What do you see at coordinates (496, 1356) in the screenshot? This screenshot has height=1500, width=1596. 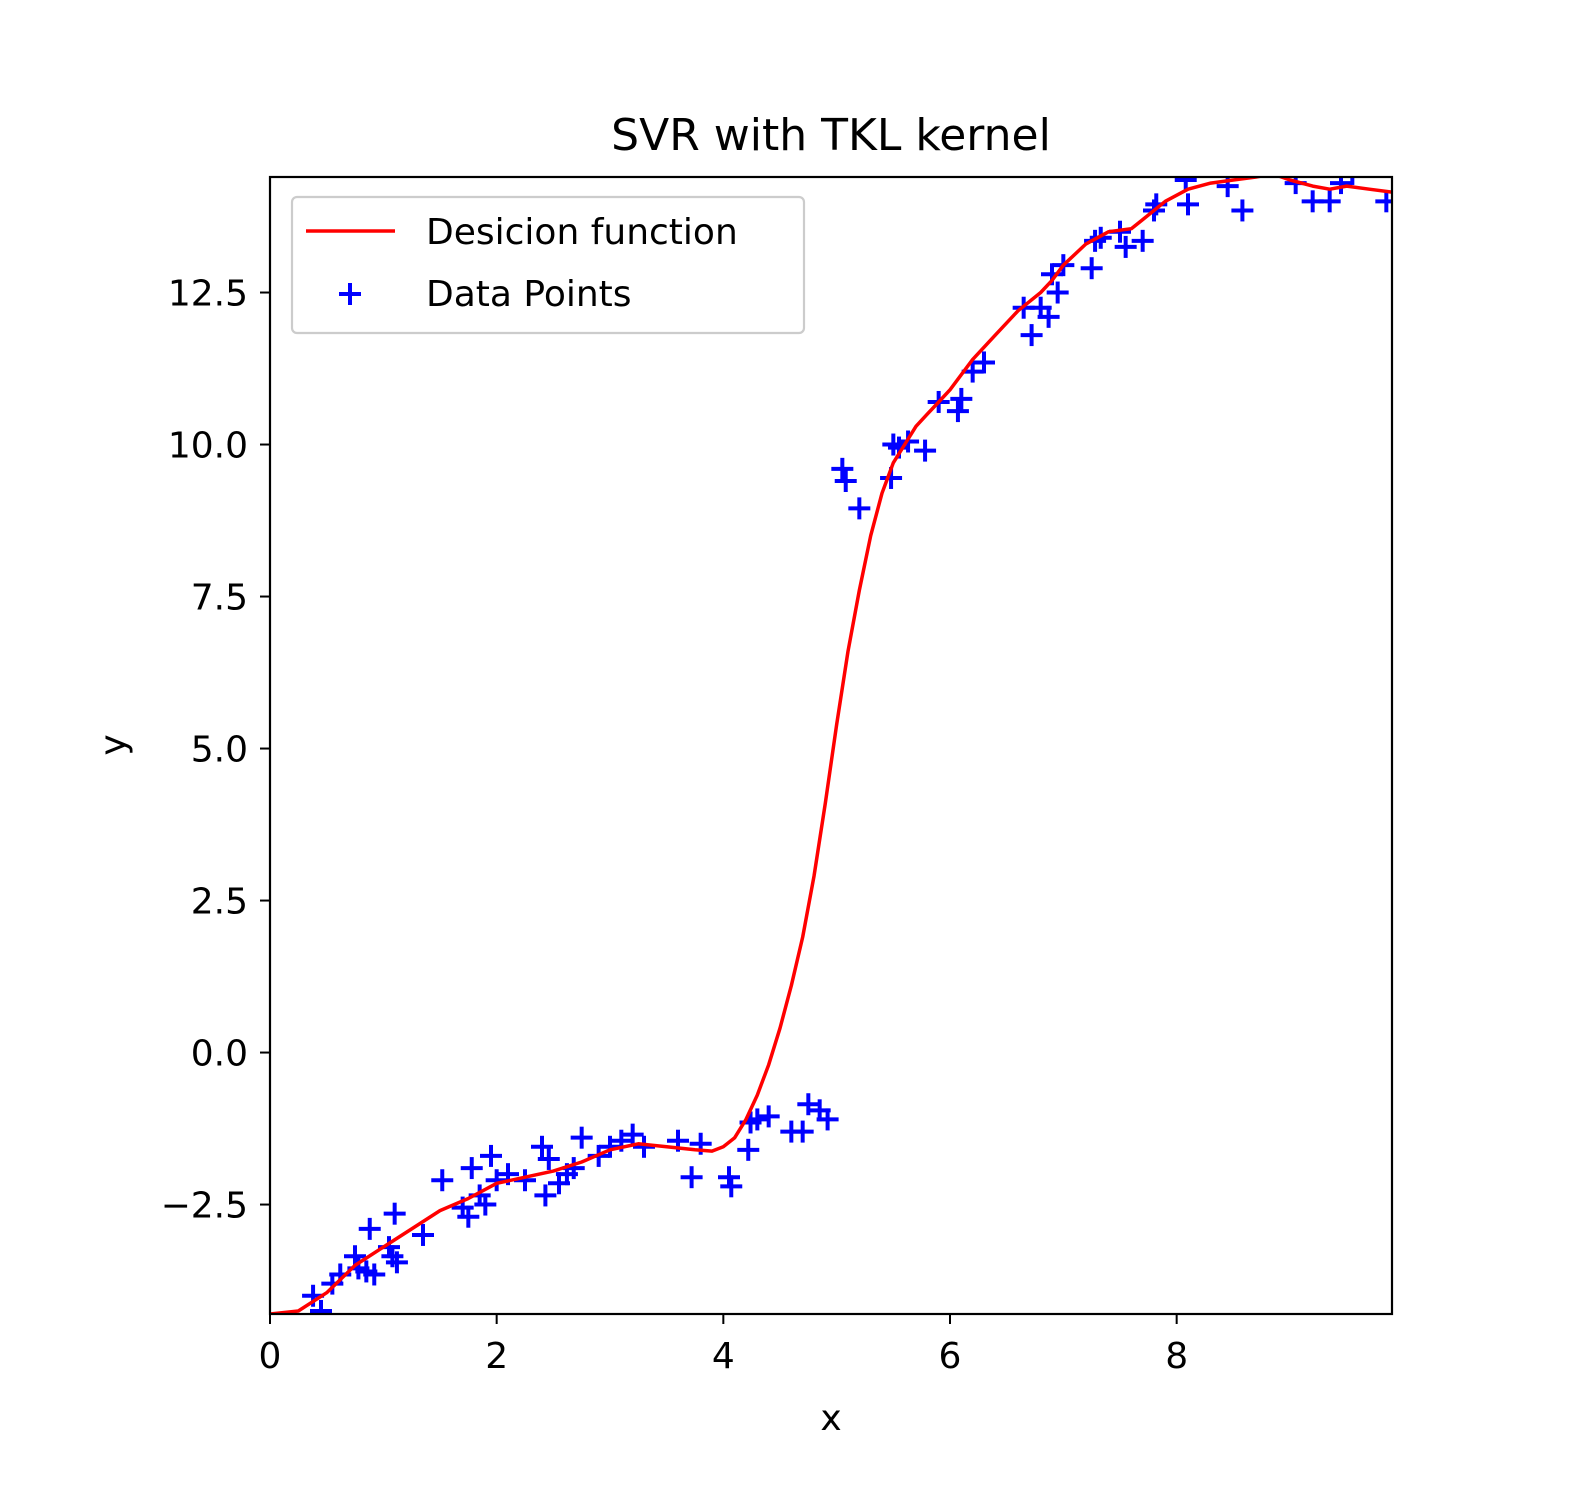 I see `x-tick-label: 2` at bounding box center [496, 1356].